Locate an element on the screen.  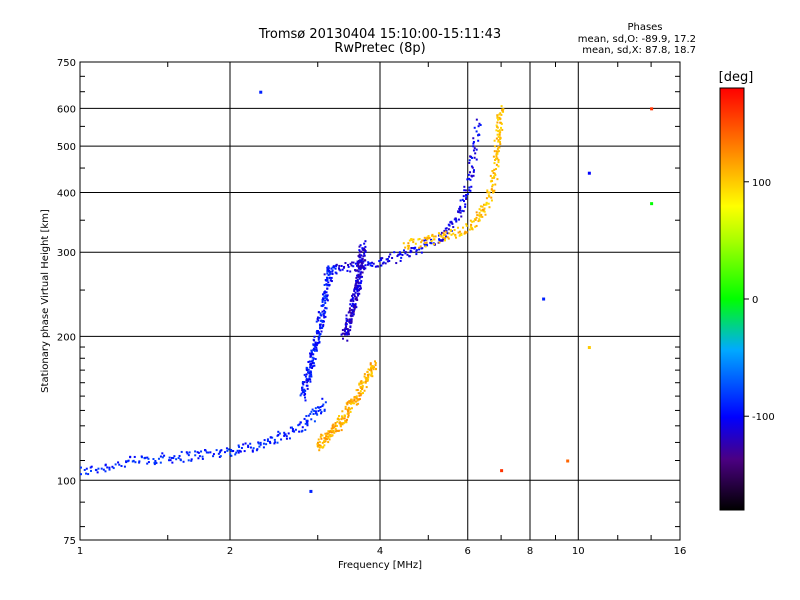
x-tick-label: 6 is located at coordinates (468, 551).